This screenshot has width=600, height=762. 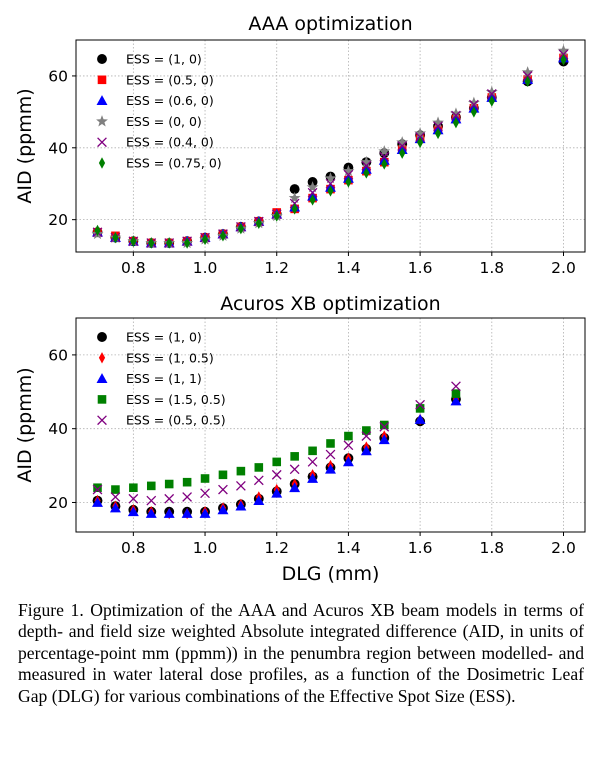 I want to click on chart-title: AAA optimization, so click(x=330, y=24).